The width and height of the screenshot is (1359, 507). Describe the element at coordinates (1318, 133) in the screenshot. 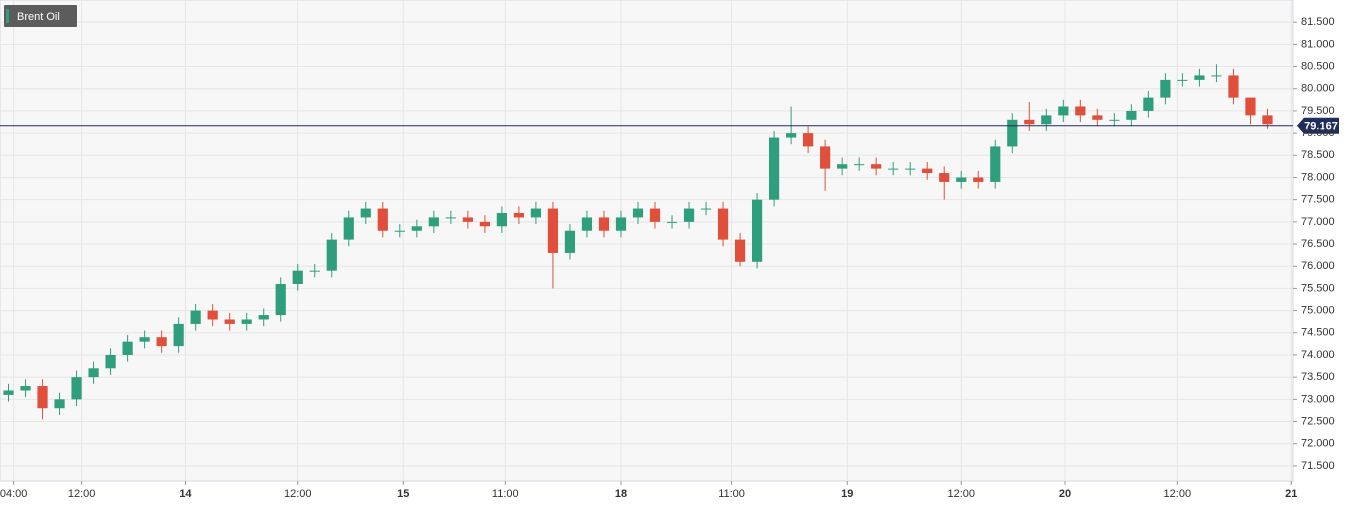

I see `y-tick-label: 79.000` at that location.